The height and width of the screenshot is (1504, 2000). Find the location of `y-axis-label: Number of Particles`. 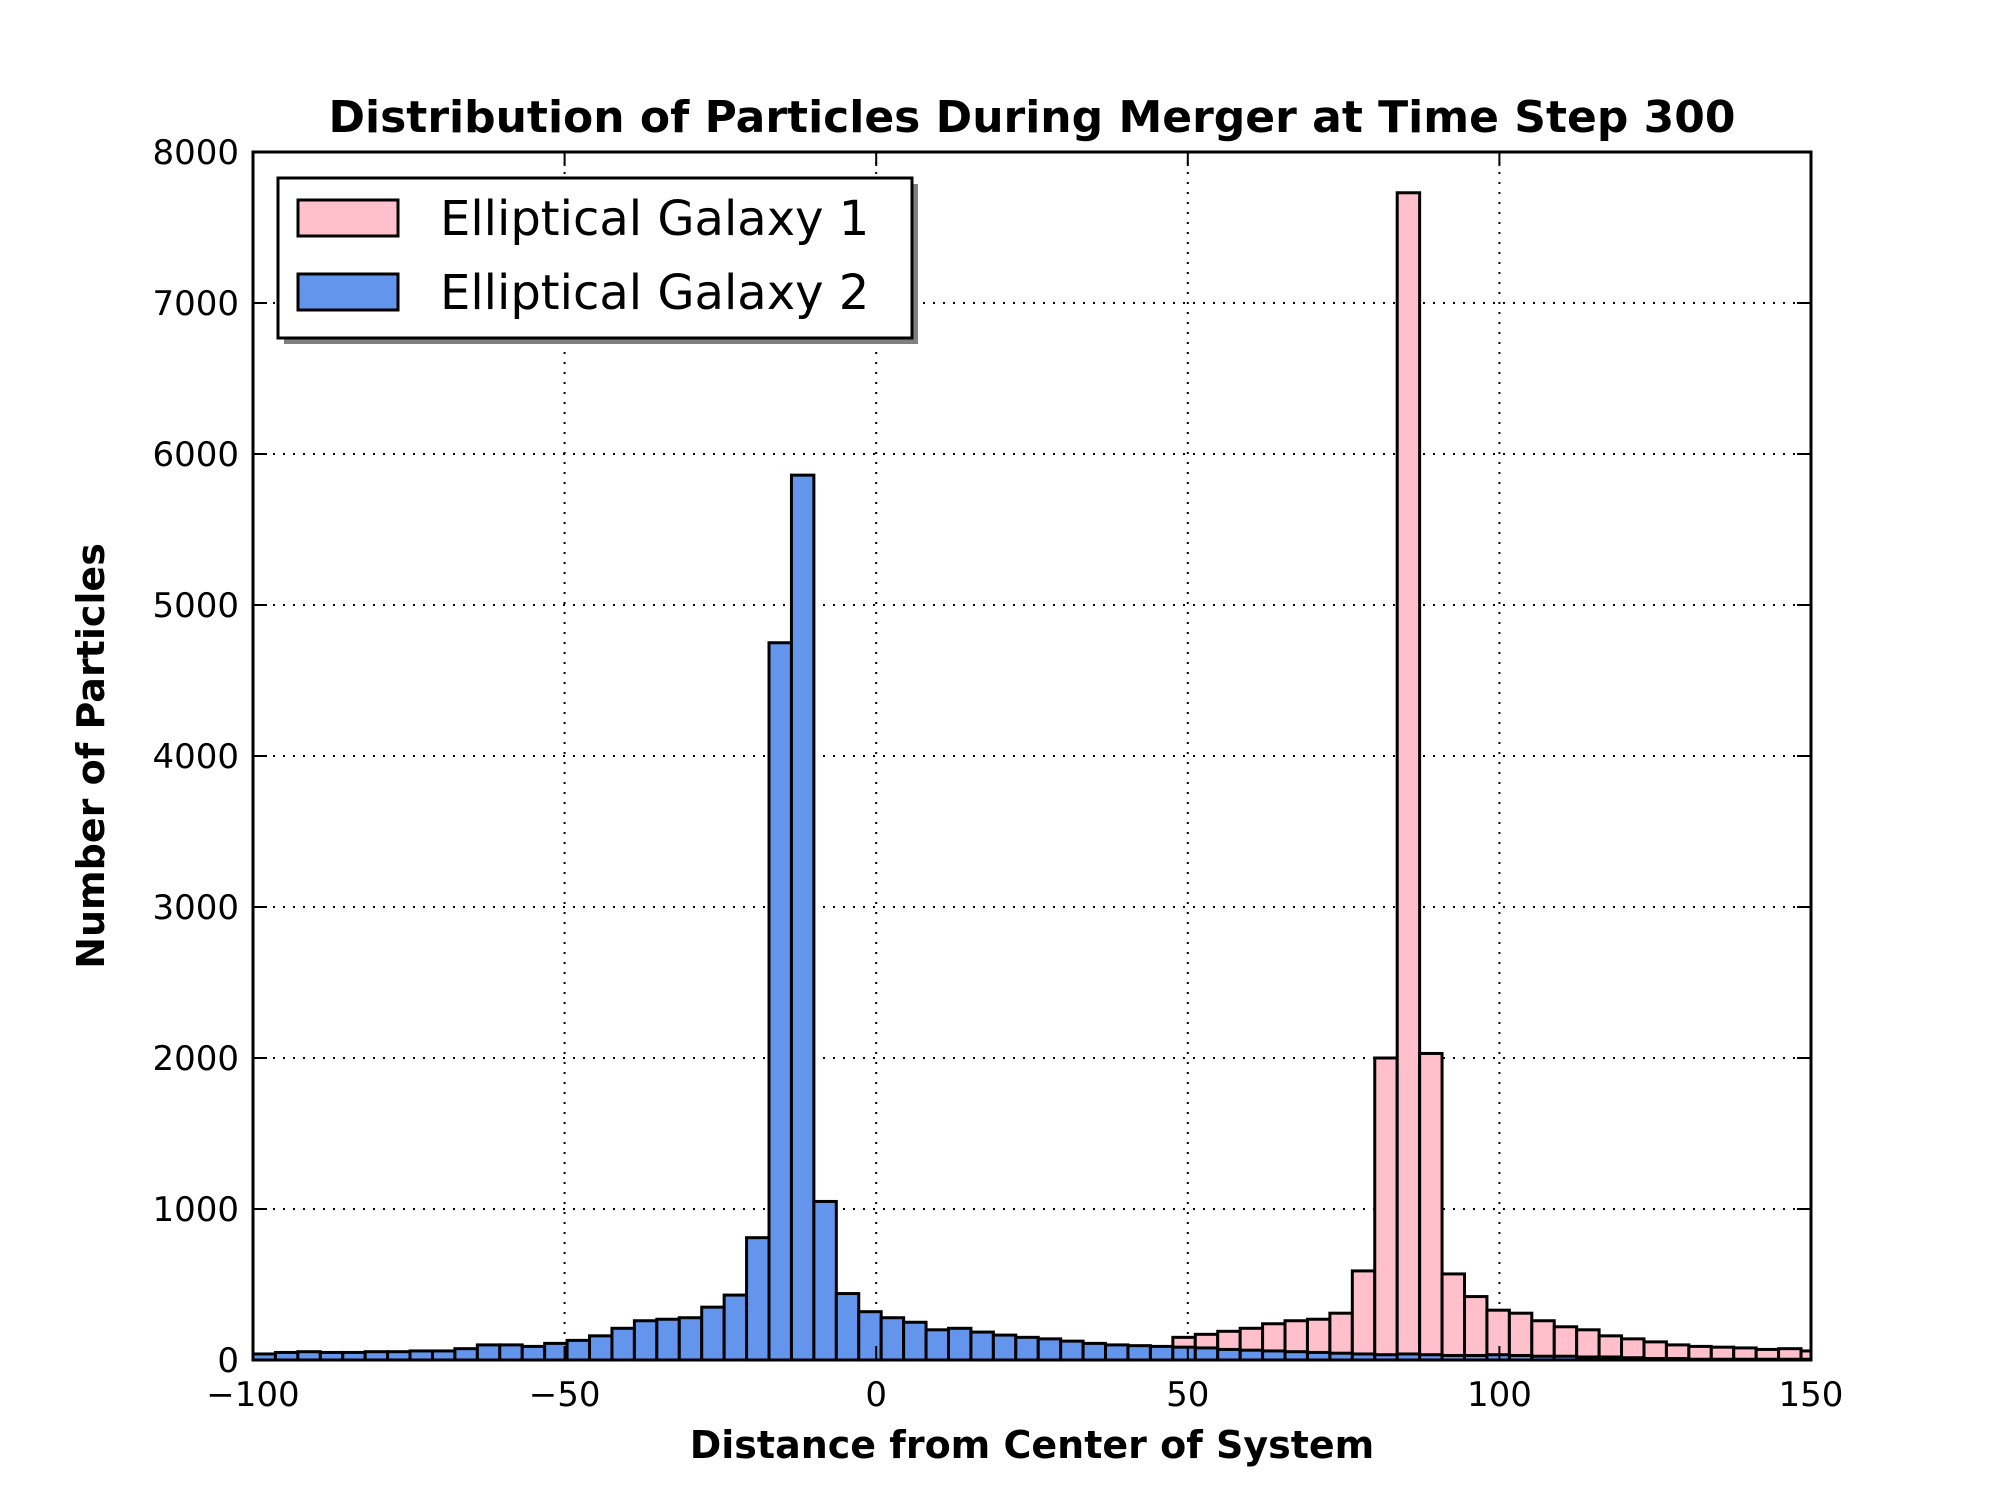

y-axis-label: Number of Particles is located at coordinates (91, 756).